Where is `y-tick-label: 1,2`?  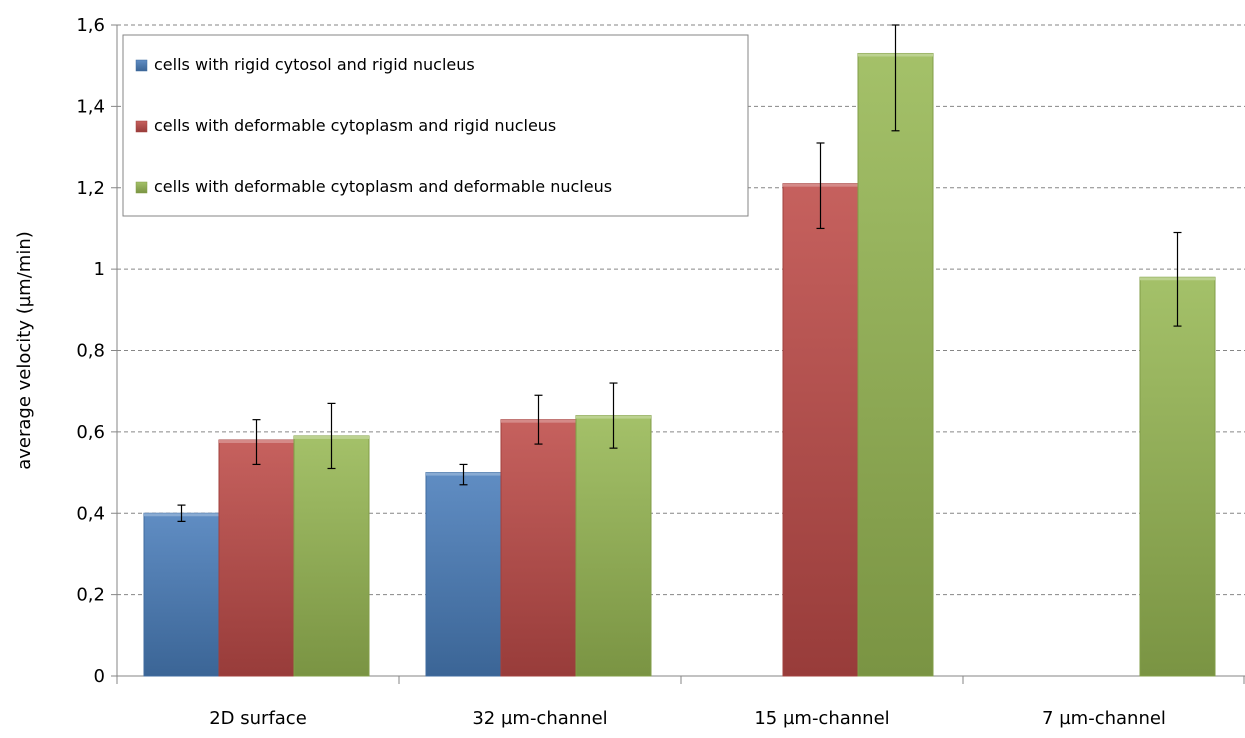 y-tick-label: 1,2 is located at coordinates (90, 188).